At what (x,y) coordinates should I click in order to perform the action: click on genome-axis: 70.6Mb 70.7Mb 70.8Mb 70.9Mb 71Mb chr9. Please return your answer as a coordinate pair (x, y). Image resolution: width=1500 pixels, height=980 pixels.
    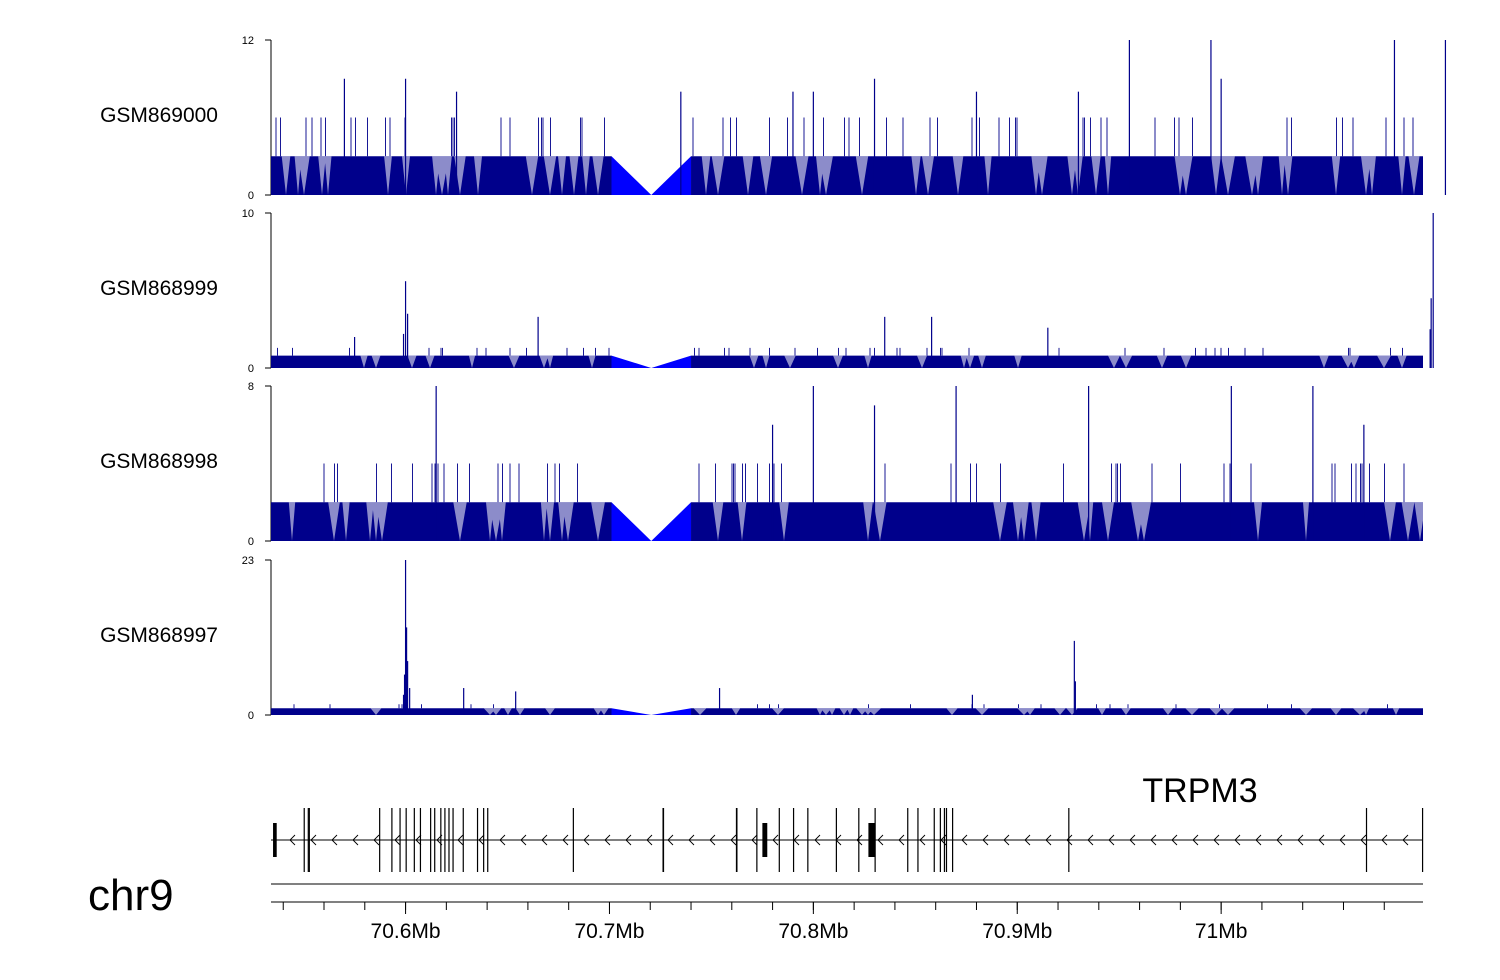
    Looking at the image, I should click on (755, 907).